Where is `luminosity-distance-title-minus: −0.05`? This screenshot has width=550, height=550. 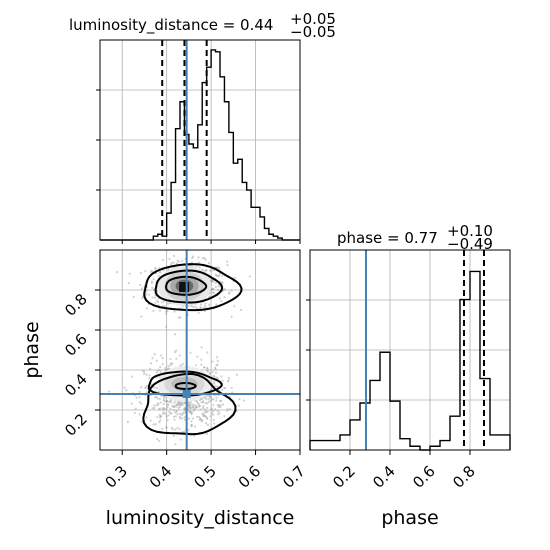
luminosity-distance-title-minus: −0.05 is located at coordinates (313, 32).